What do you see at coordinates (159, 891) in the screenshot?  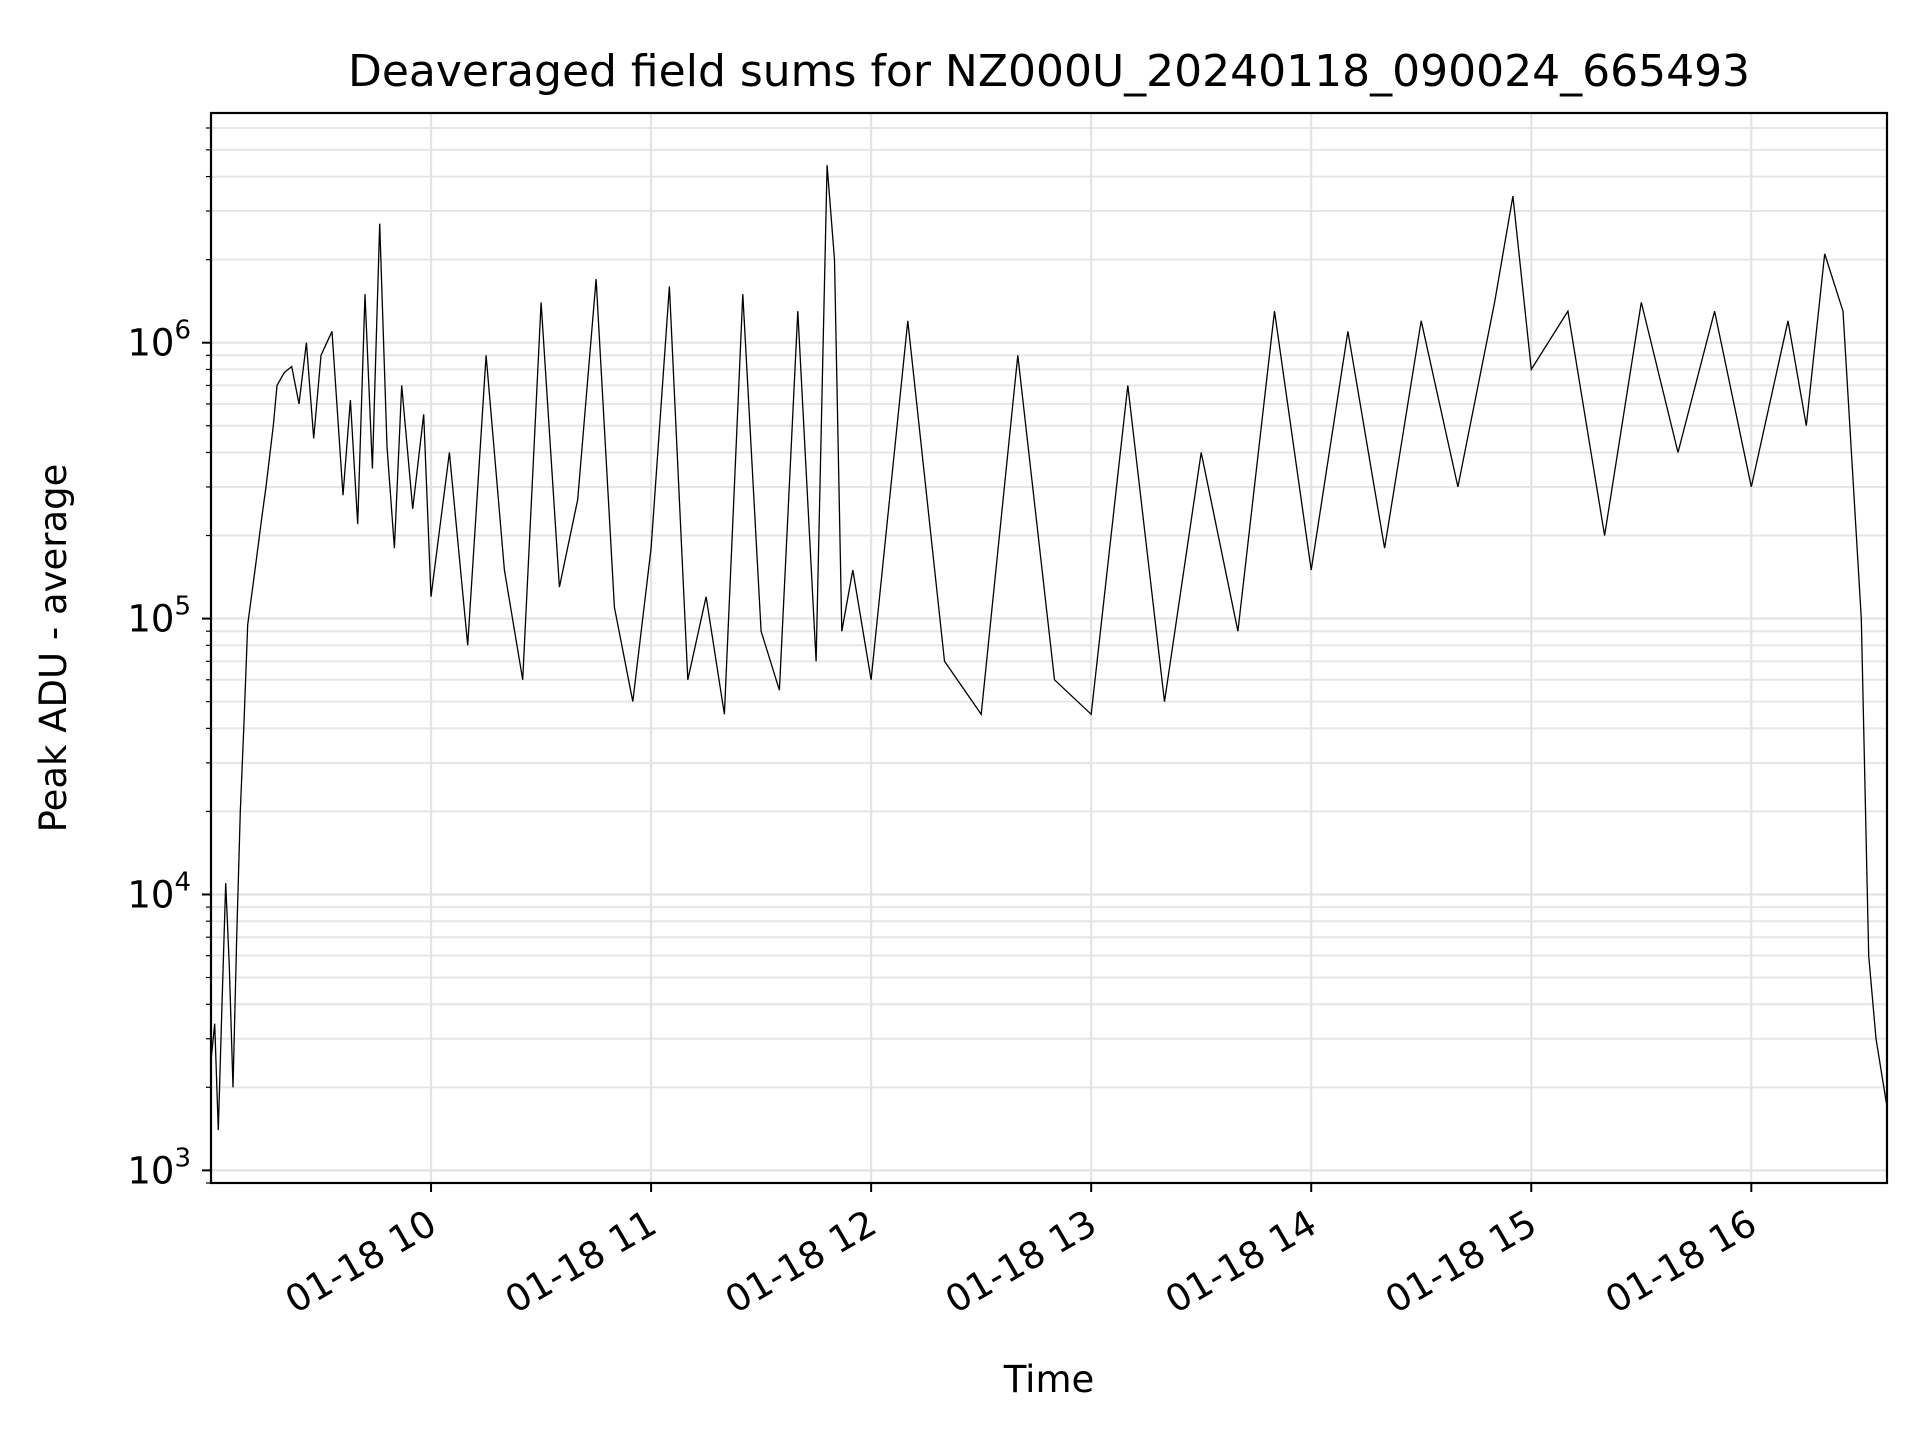 I see `y-tick-label: 10⁴` at bounding box center [159, 891].